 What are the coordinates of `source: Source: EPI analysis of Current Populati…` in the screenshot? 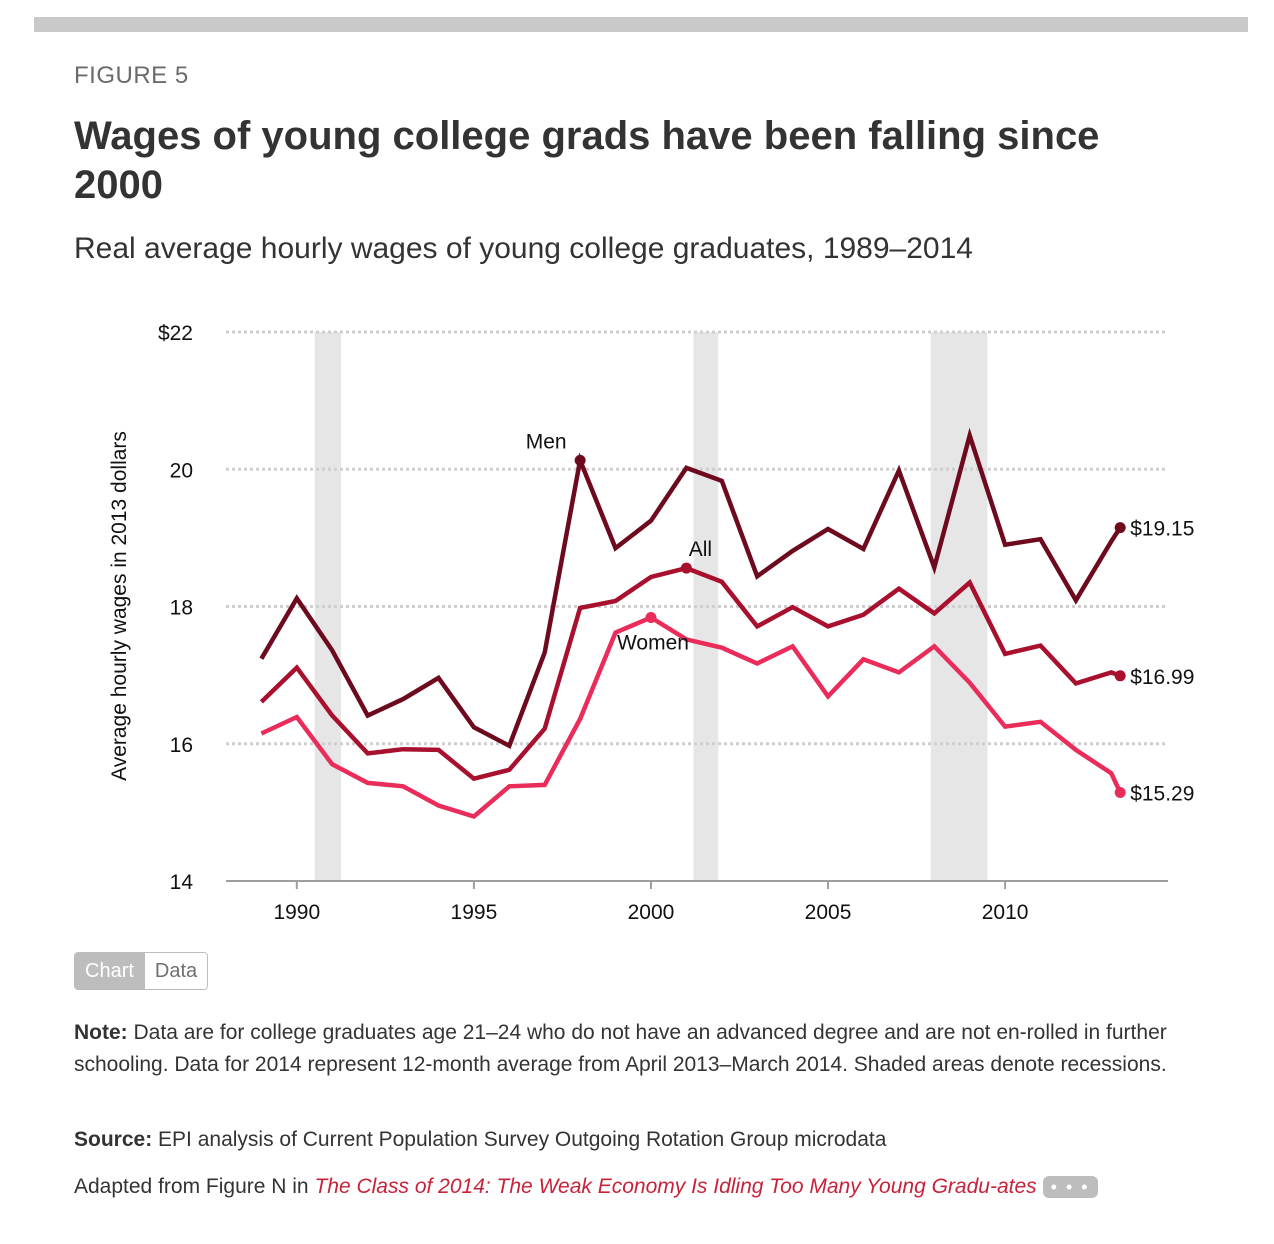 It's located at (644, 1140).